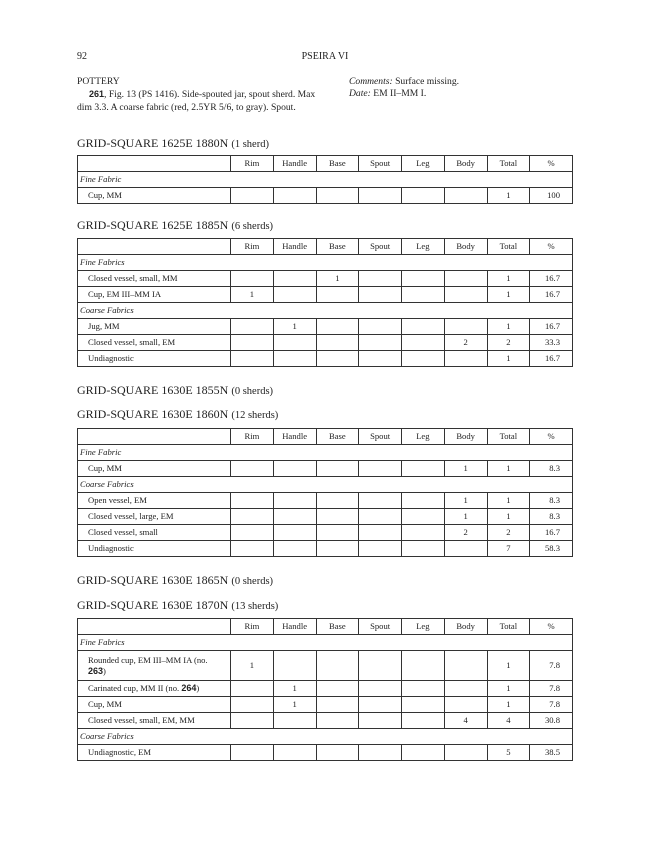 The image size is (650, 842). What do you see at coordinates (96, 670) in the screenshot?
I see `catalog-ref: 263` at bounding box center [96, 670].